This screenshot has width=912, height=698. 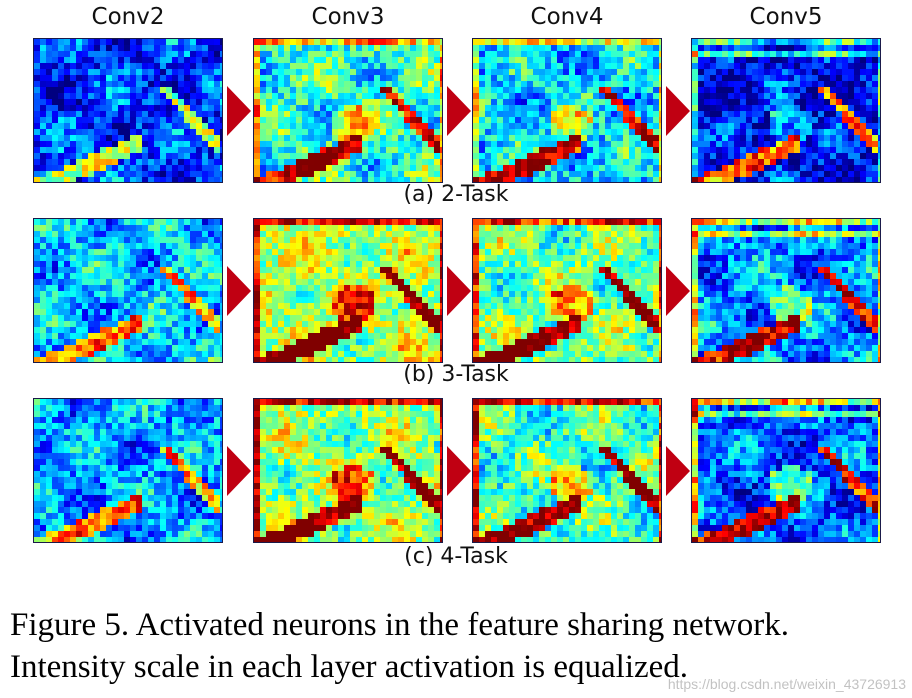 I want to click on activation-map-row1-conv3, so click(x=348, y=110).